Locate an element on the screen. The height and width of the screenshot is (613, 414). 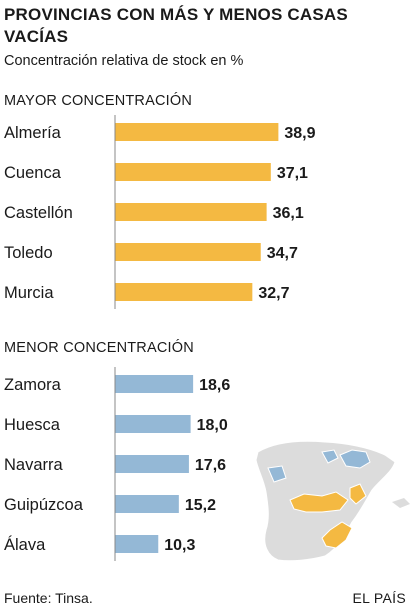
brand-logo-text: EL PAÍS is located at coordinates (379, 598).